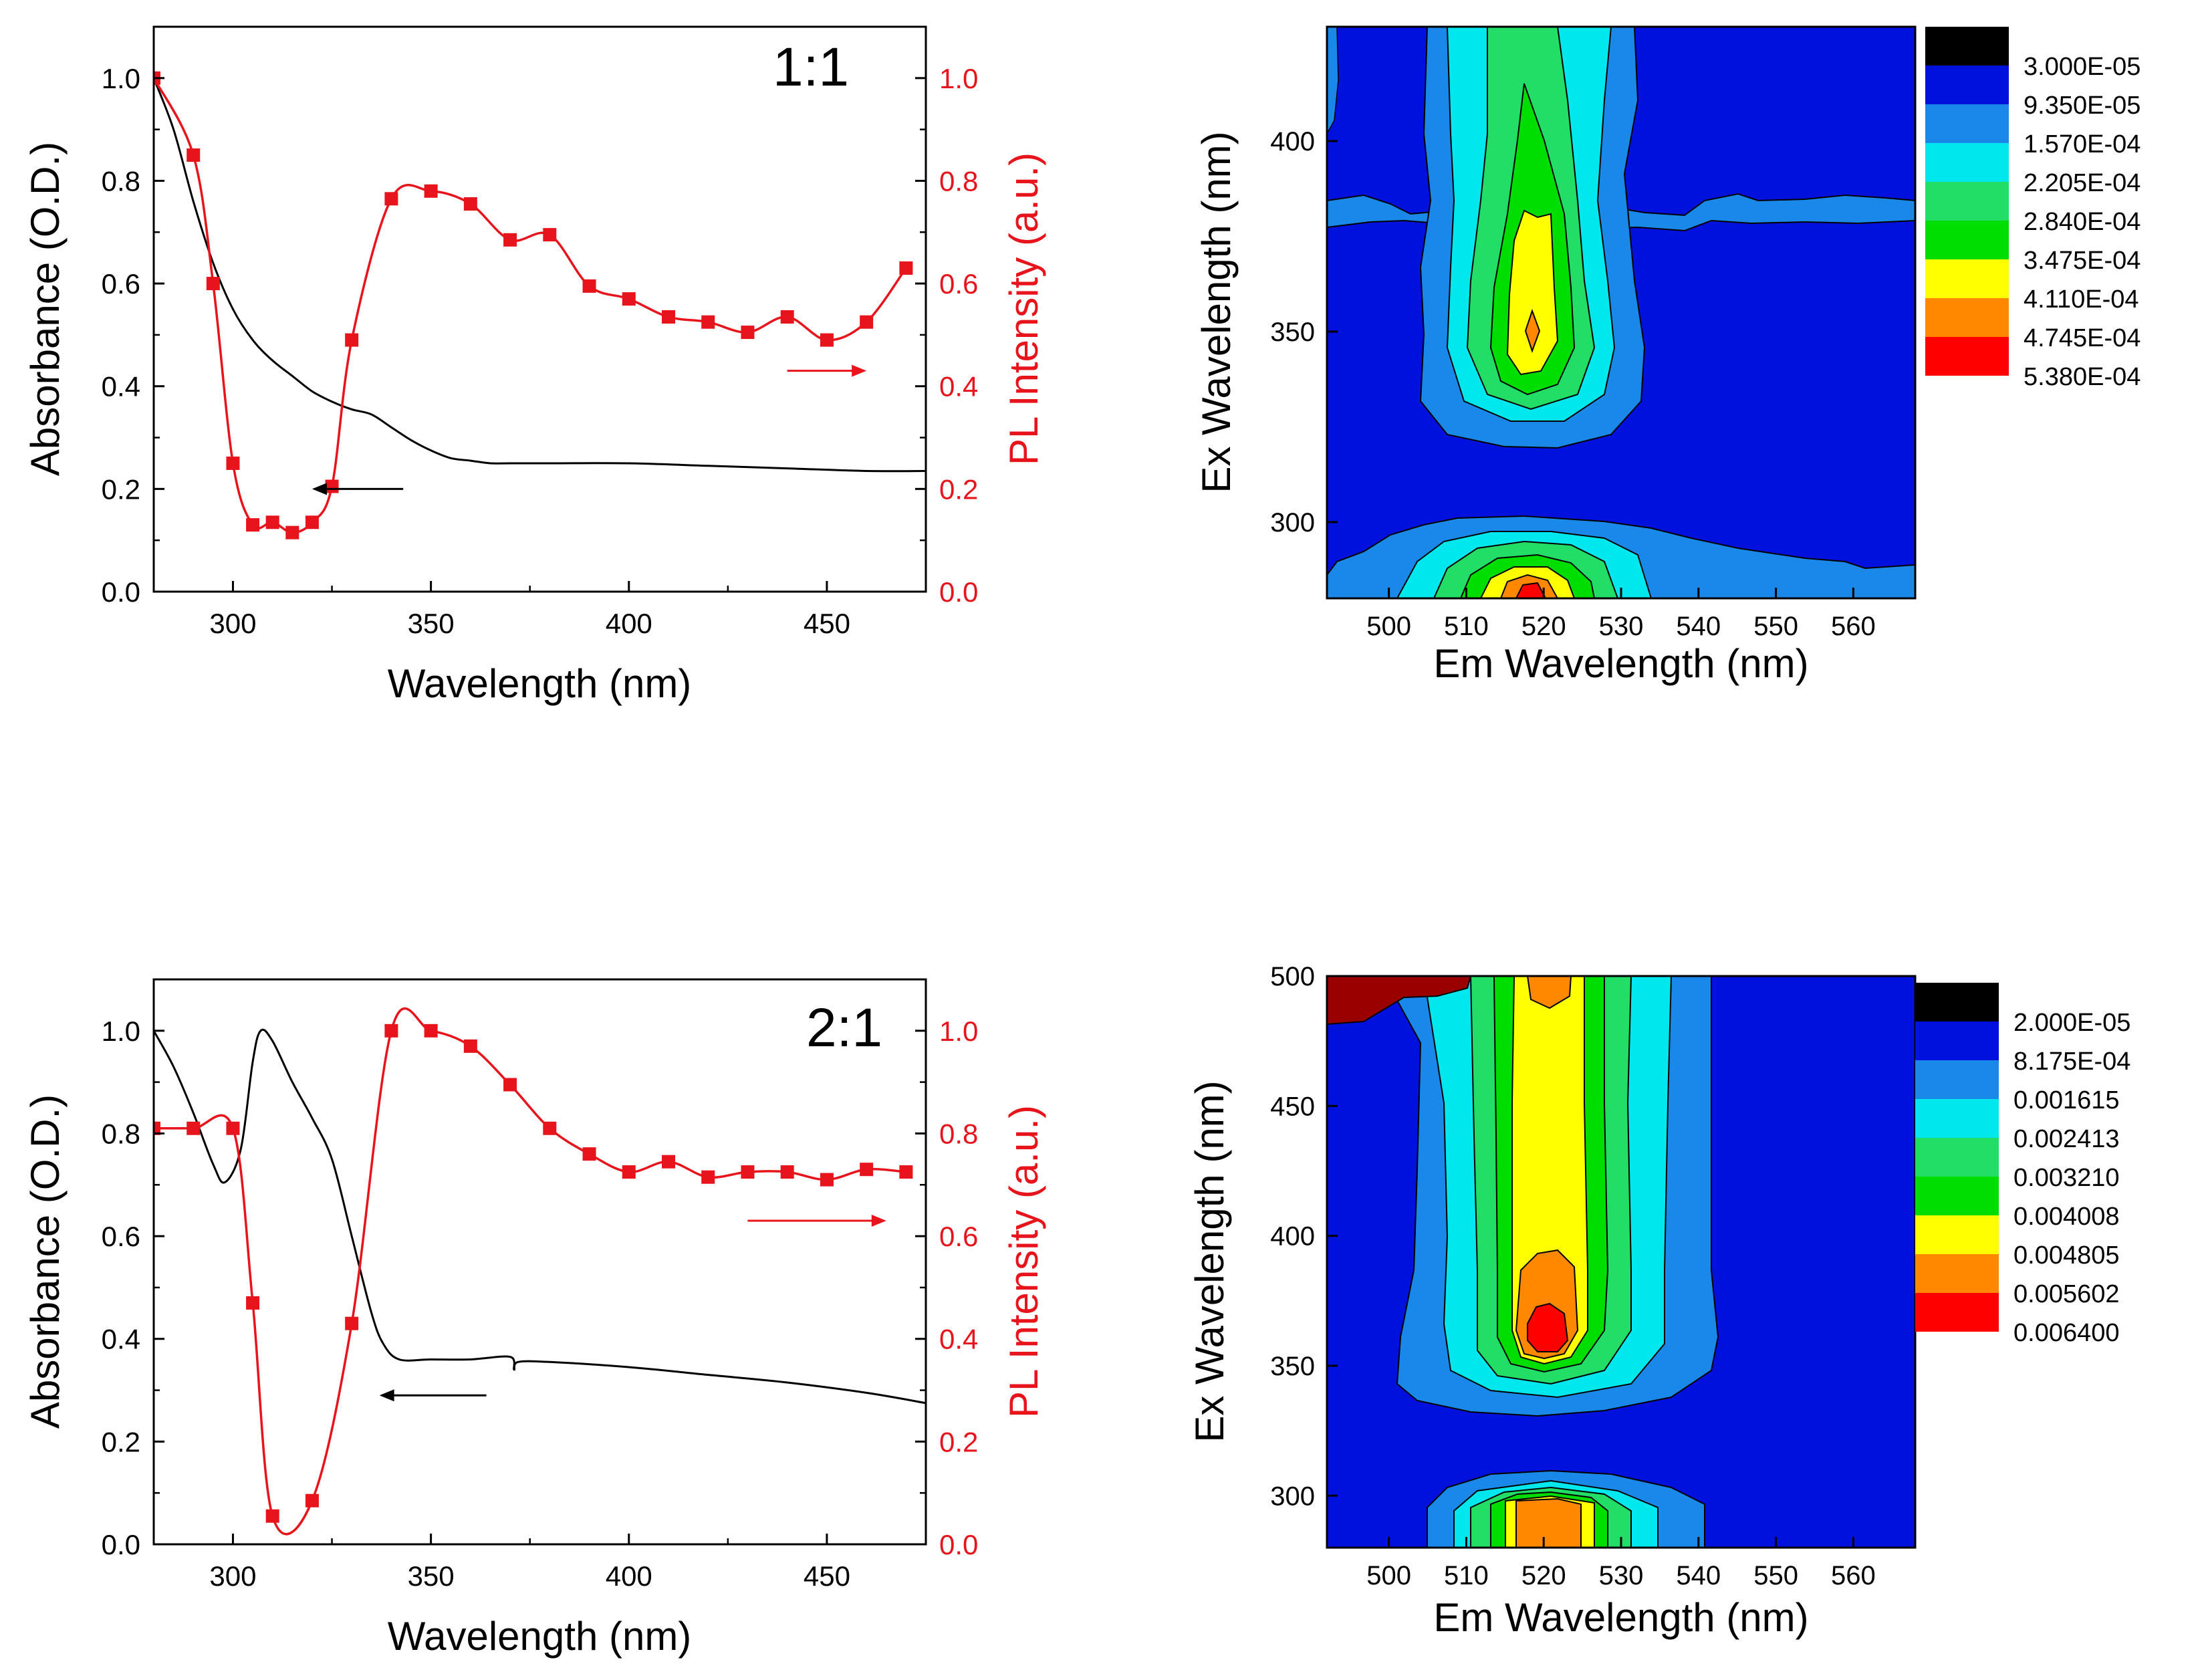 The height and width of the screenshot is (1680, 2202). What do you see at coordinates (121, 489) in the screenshot?
I see `y-tick-label-left: 0.2` at bounding box center [121, 489].